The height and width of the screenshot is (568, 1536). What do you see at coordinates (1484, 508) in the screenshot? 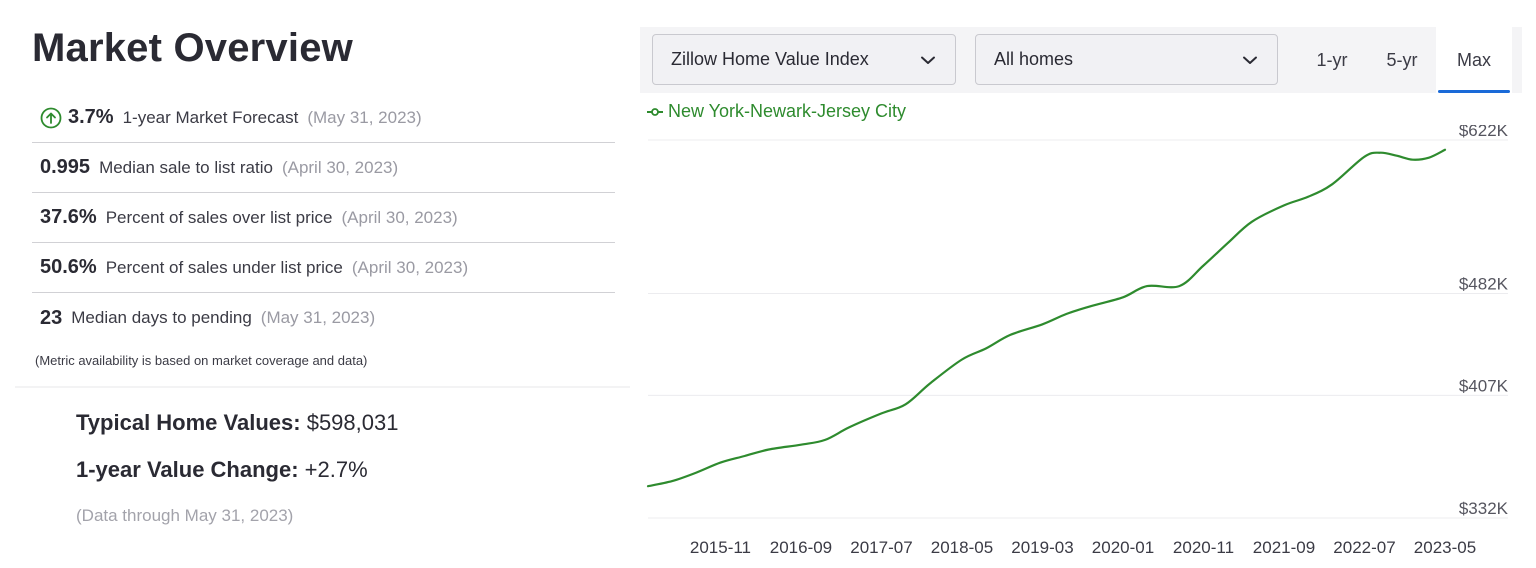
I see `y-tick-label: $332K` at bounding box center [1484, 508].